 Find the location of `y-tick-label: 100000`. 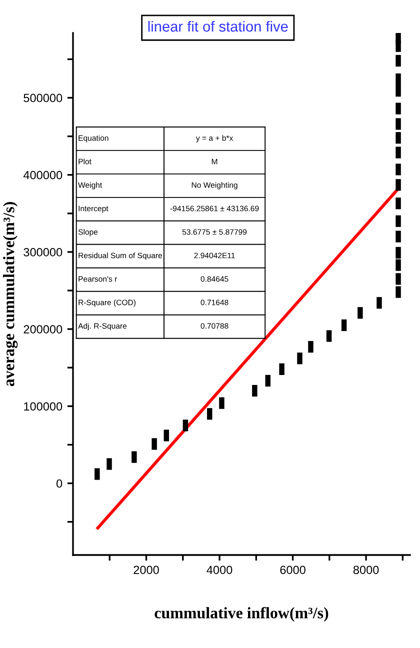

y-tick-label: 100000 is located at coordinates (43, 406).